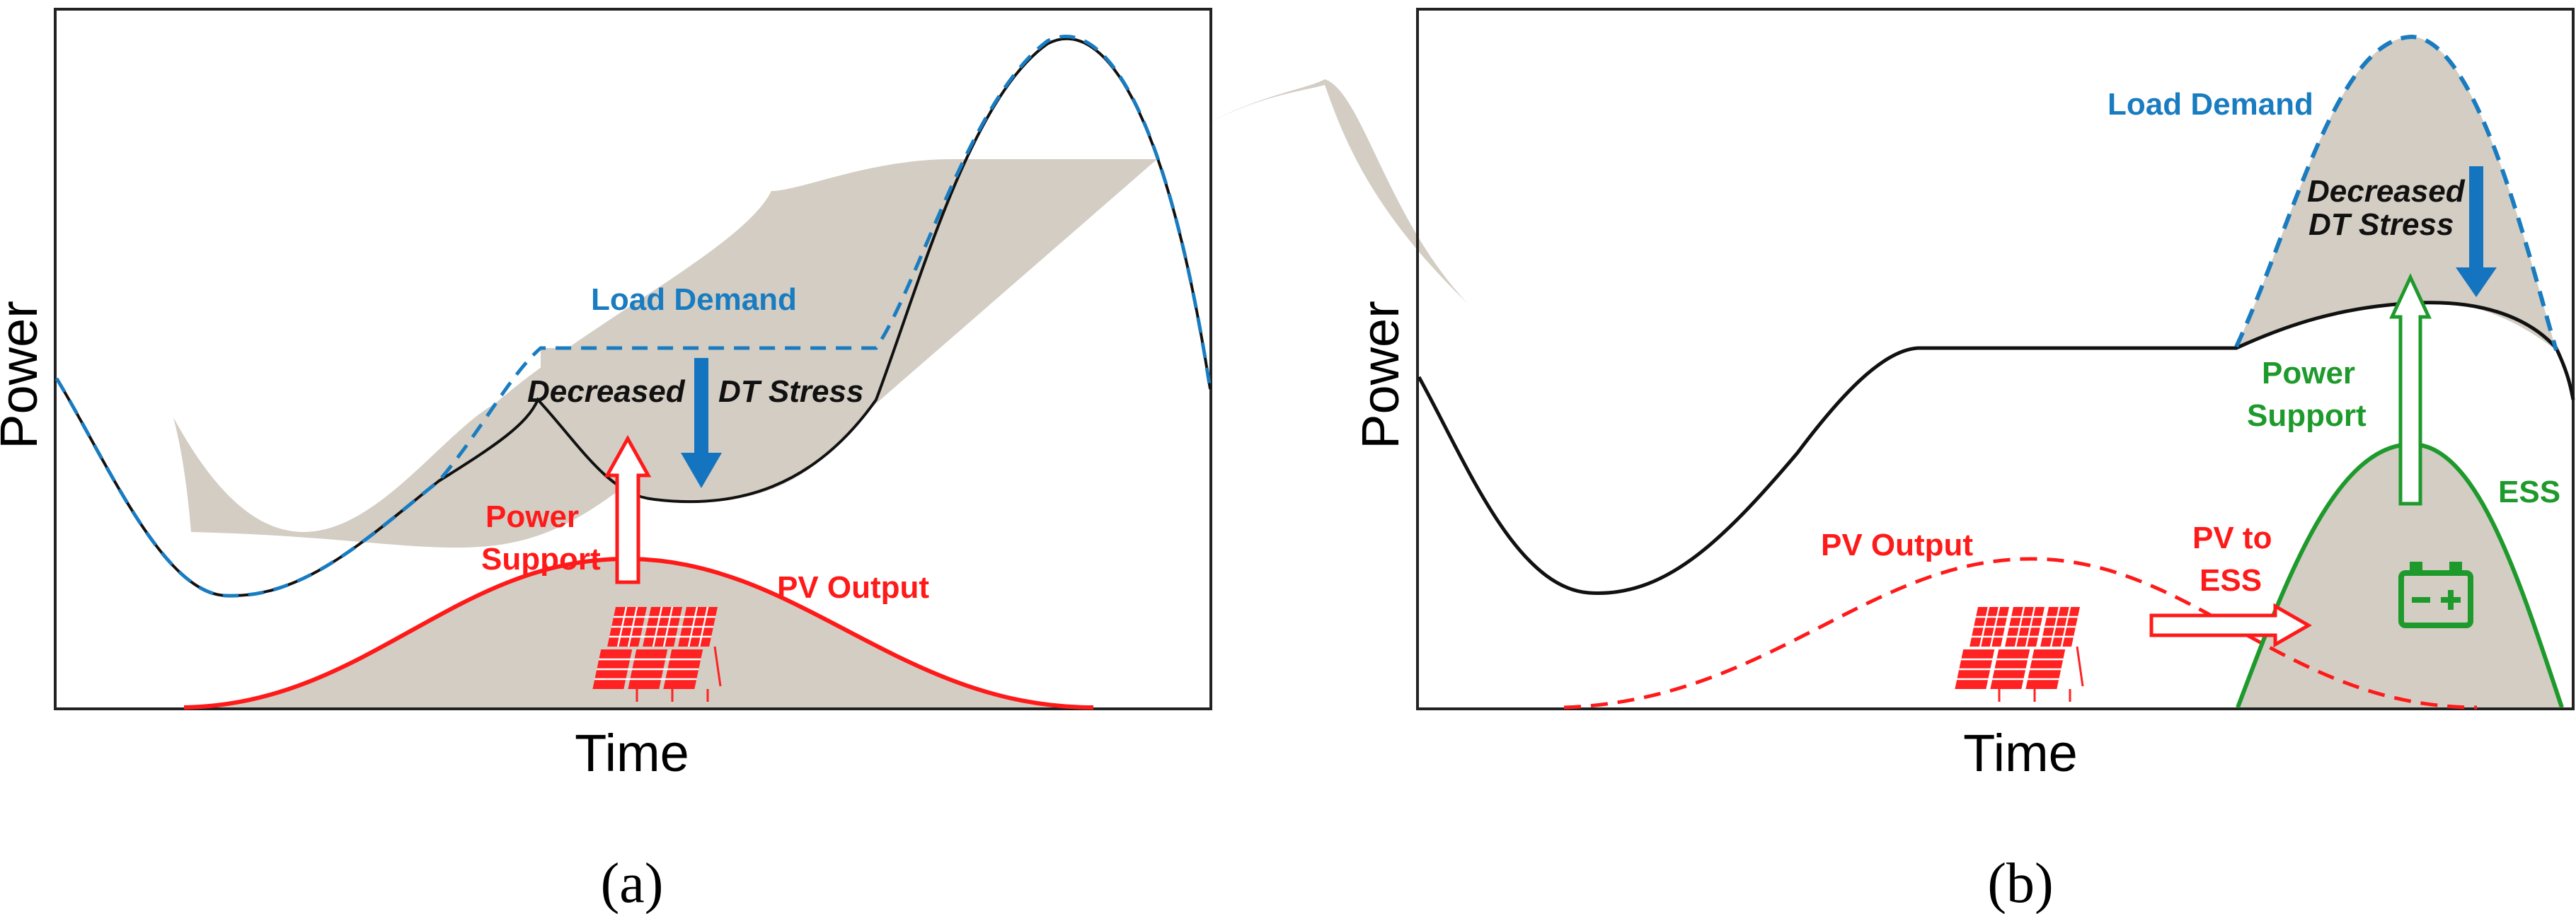 The image size is (2576, 914). What do you see at coordinates (1897, 545) in the screenshot?
I see `pv-output-label-b: PV Output` at bounding box center [1897, 545].